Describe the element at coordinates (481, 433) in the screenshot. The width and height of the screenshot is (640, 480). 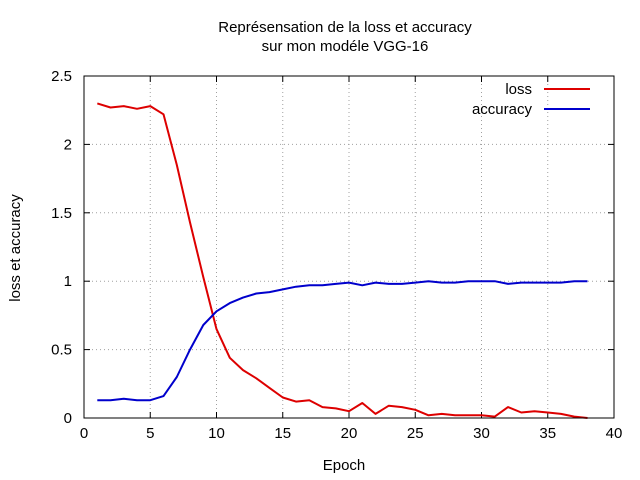
I see `x-tick-label: 30` at that location.